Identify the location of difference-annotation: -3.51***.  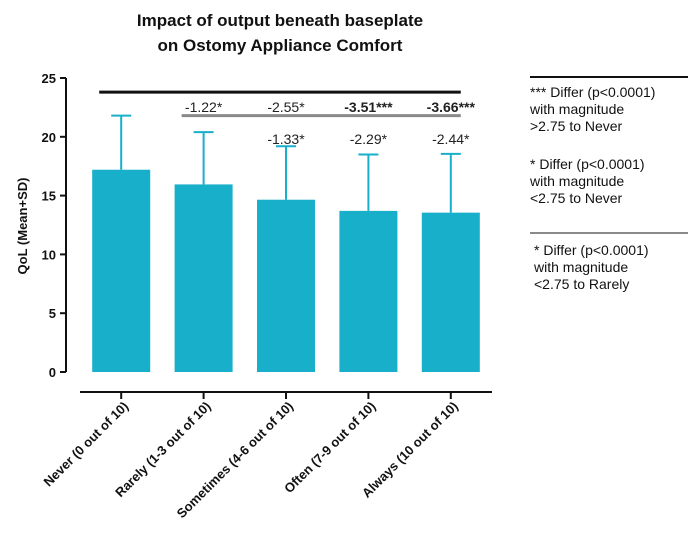
(368, 107).